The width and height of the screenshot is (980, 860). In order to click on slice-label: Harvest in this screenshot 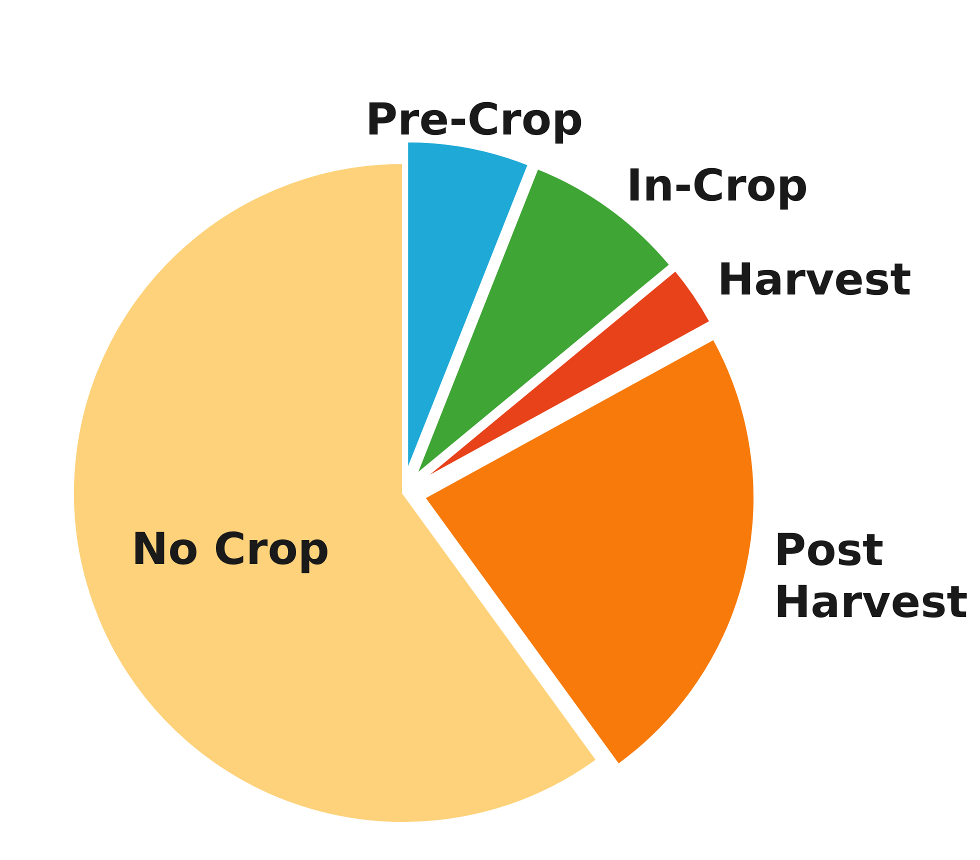, I will do `click(814, 279)`.